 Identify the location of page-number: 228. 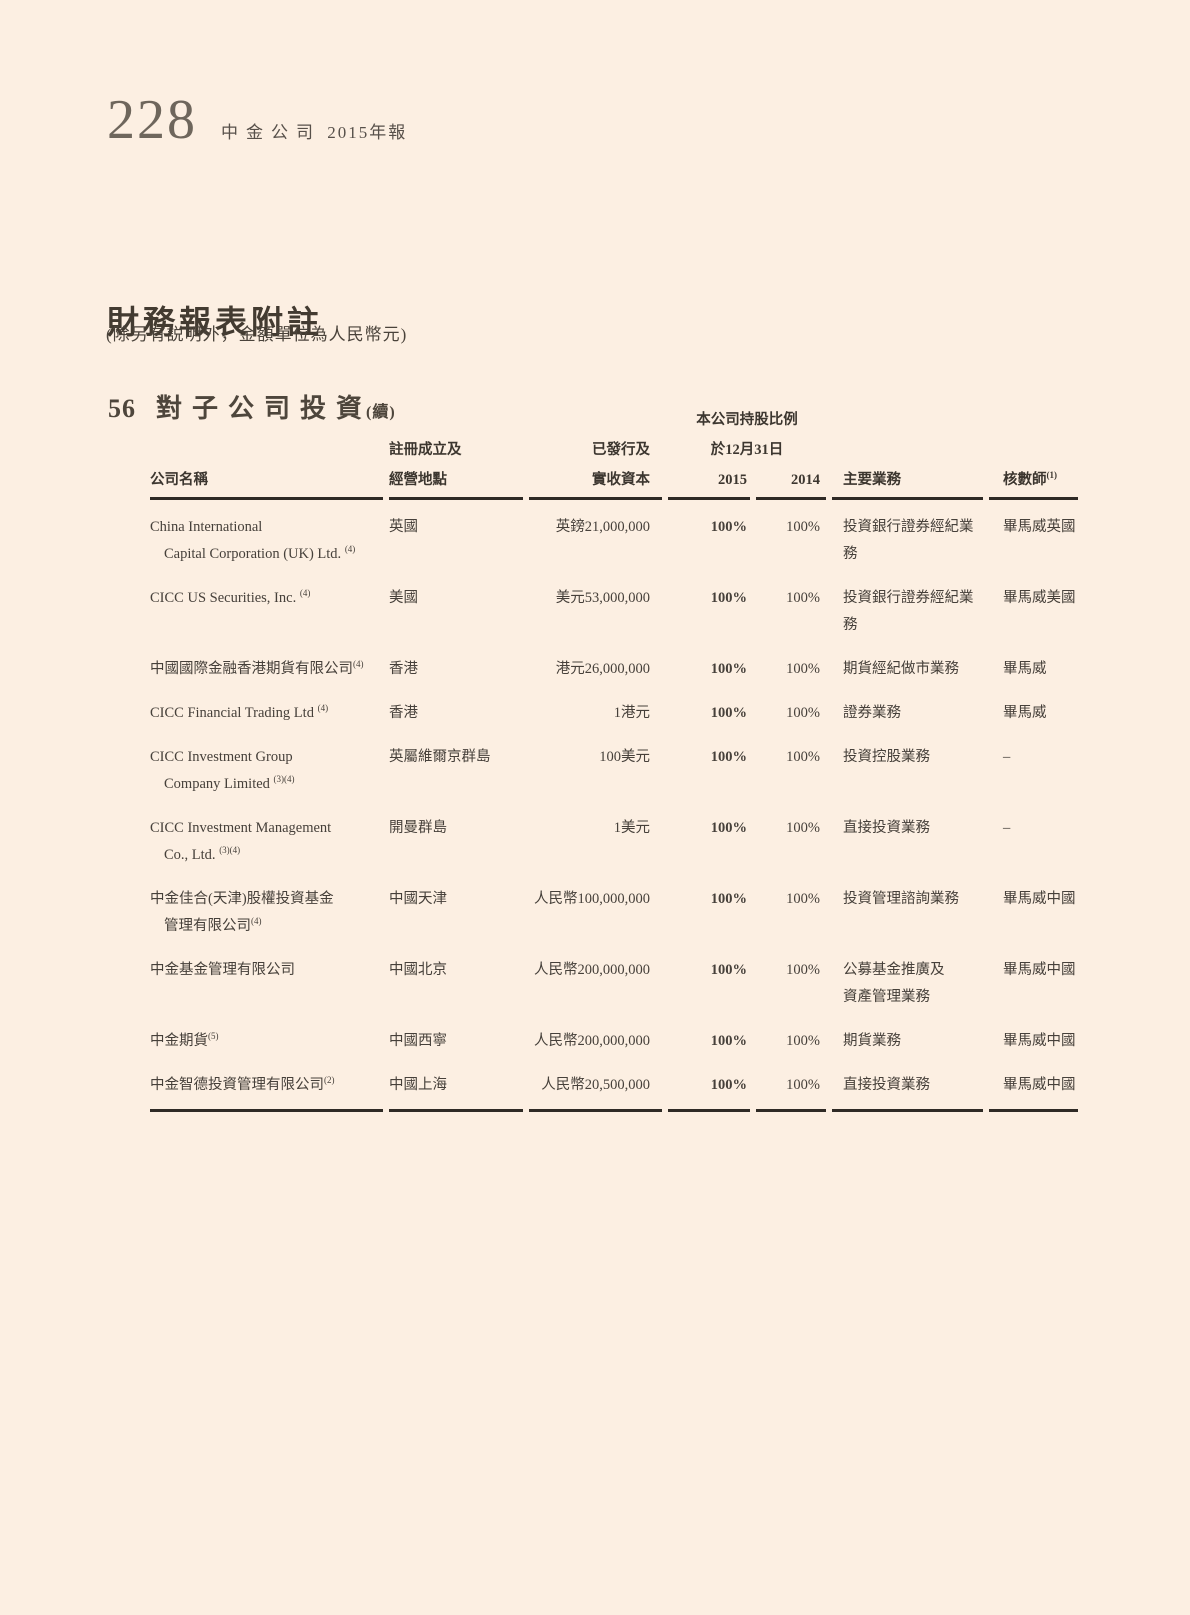
(152, 120).